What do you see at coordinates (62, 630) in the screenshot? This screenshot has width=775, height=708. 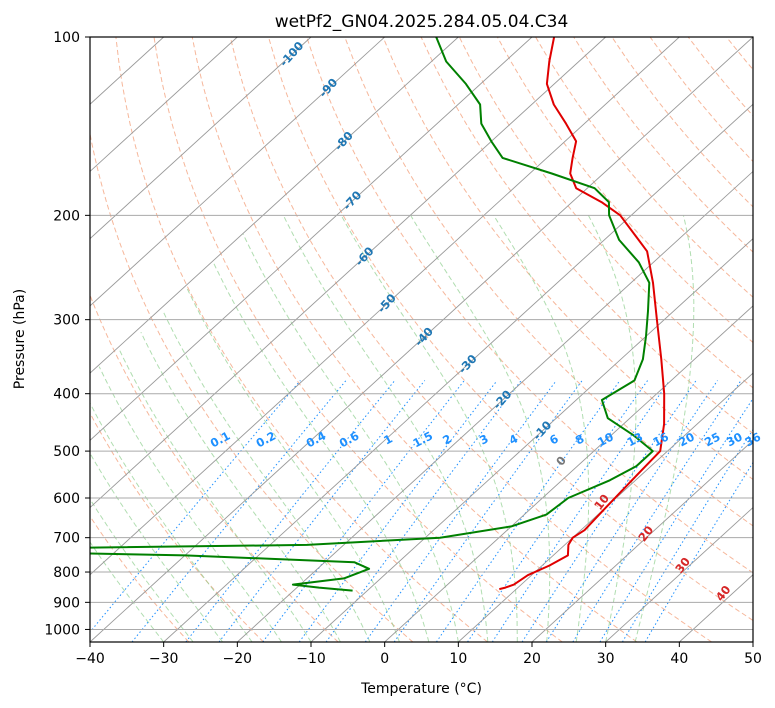 I see `y-tick-label: 1000` at bounding box center [62, 630].